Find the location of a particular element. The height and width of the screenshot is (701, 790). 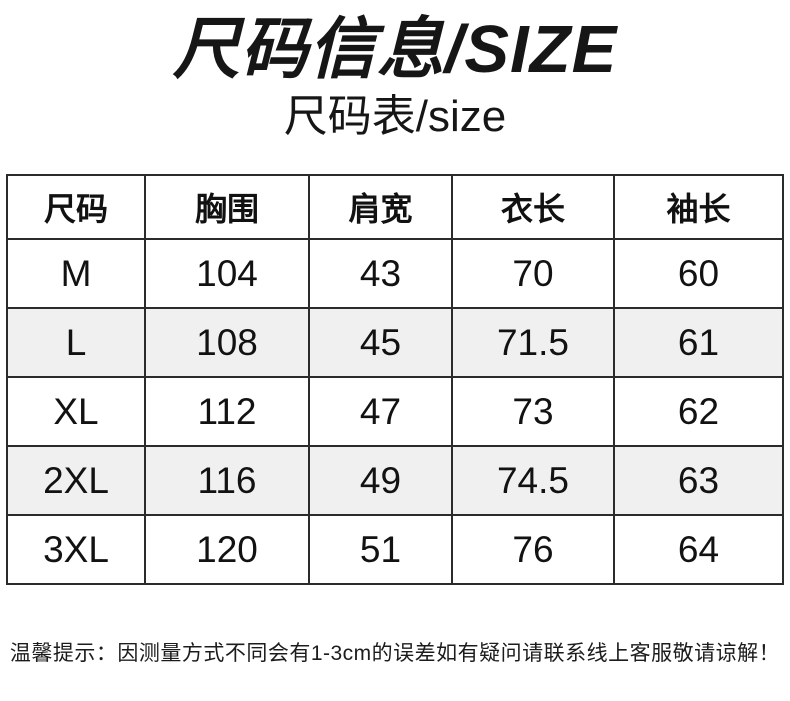

page-subtitle: 尺码表/size is located at coordinates (395, 117).